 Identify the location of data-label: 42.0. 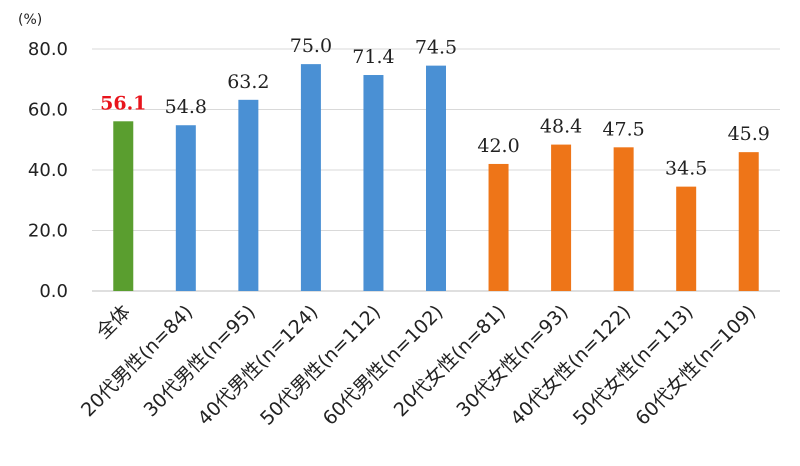
(498, 146).